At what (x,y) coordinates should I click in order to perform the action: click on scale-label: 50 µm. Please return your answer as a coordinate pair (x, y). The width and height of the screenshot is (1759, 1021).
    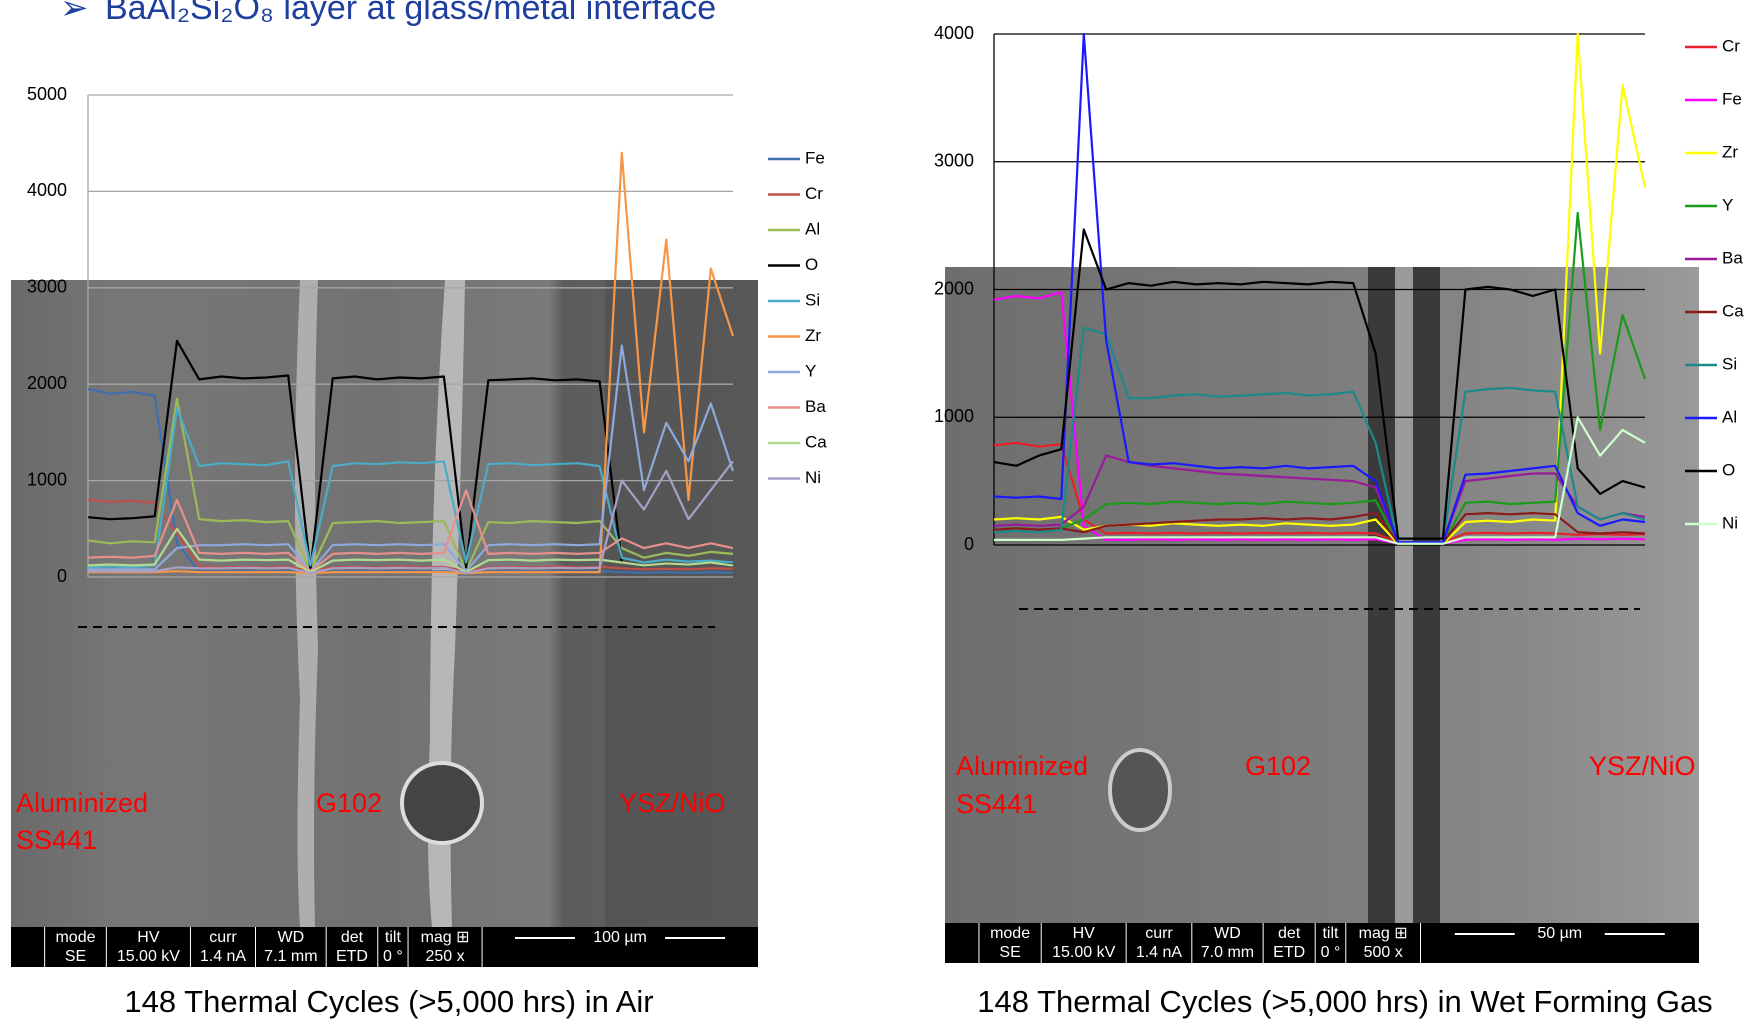
    Looking at the image, I should click on (1559, 933).